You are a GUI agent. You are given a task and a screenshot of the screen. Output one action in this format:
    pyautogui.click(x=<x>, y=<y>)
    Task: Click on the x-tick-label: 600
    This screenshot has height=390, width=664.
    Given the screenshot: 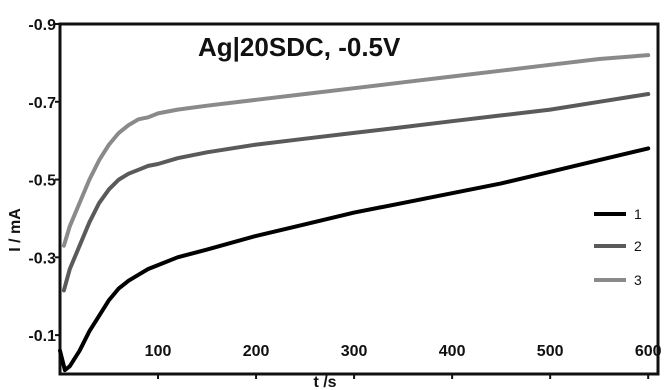 What is the action you would take?
    pyautogui.click(x=648, y=351)
    